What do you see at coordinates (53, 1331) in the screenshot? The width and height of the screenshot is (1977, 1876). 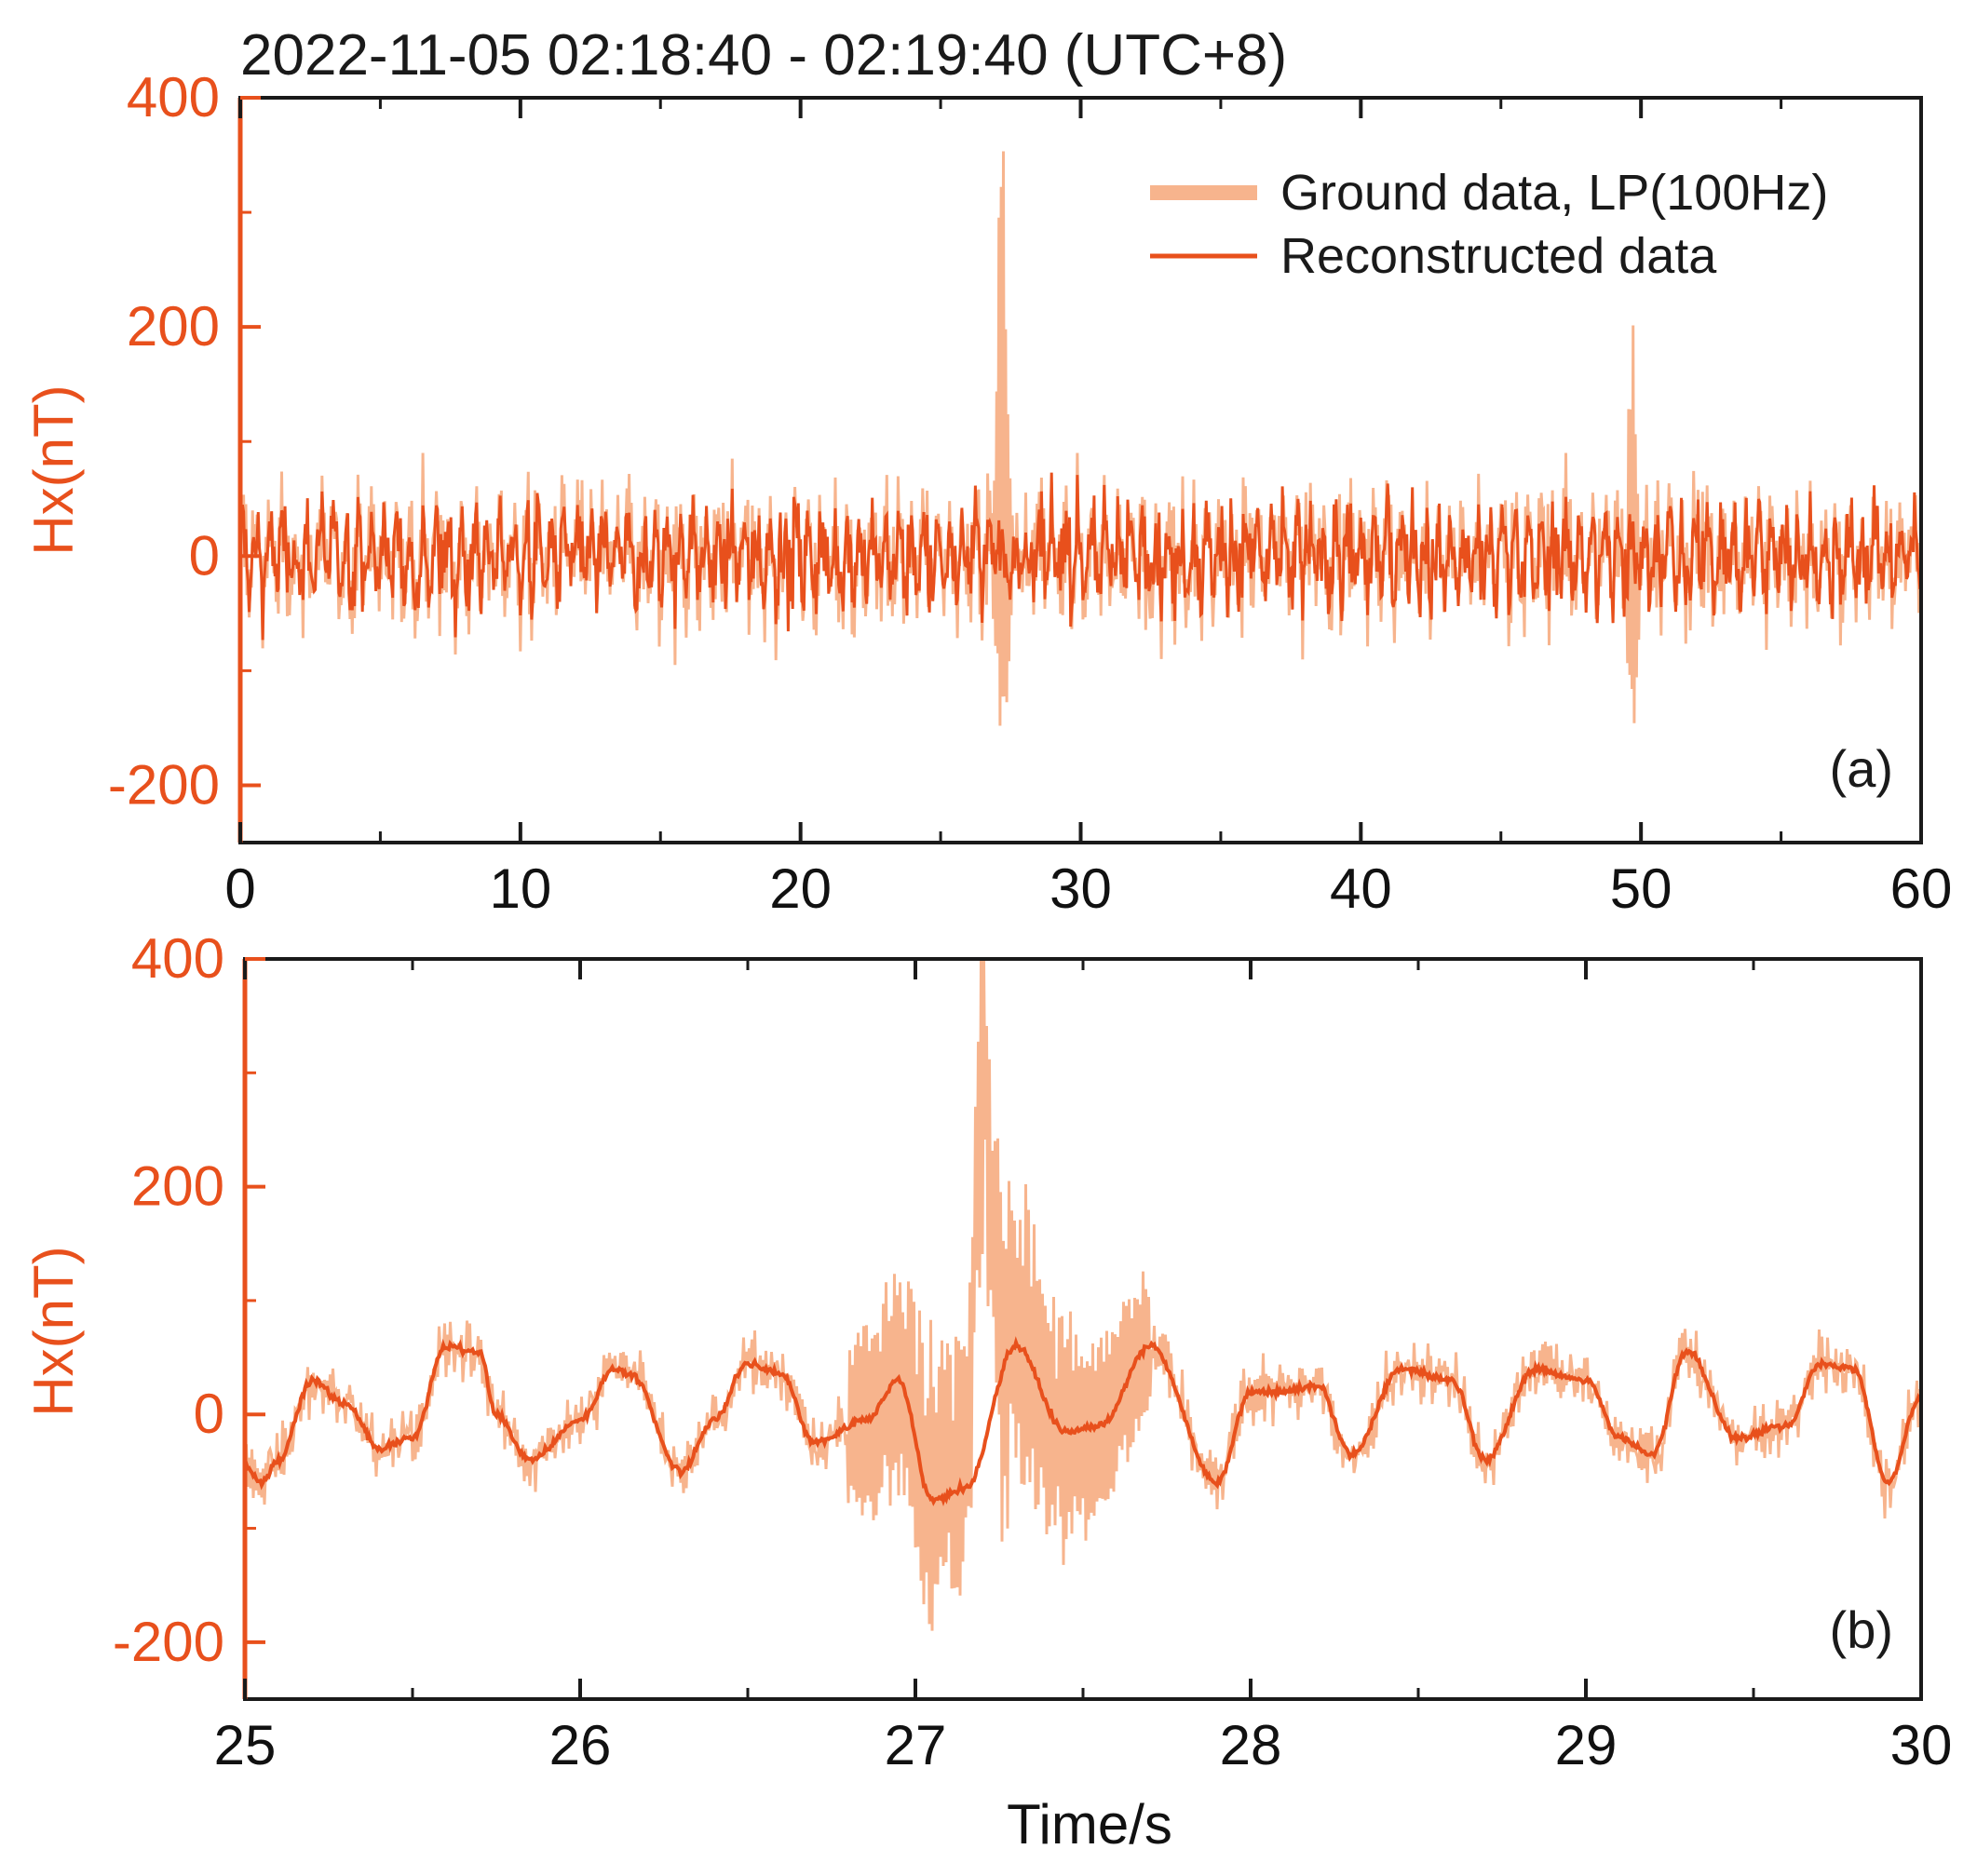 I see `panel-b-y-axis-title: Hx(nT)` at bounding box center [53, 1331].